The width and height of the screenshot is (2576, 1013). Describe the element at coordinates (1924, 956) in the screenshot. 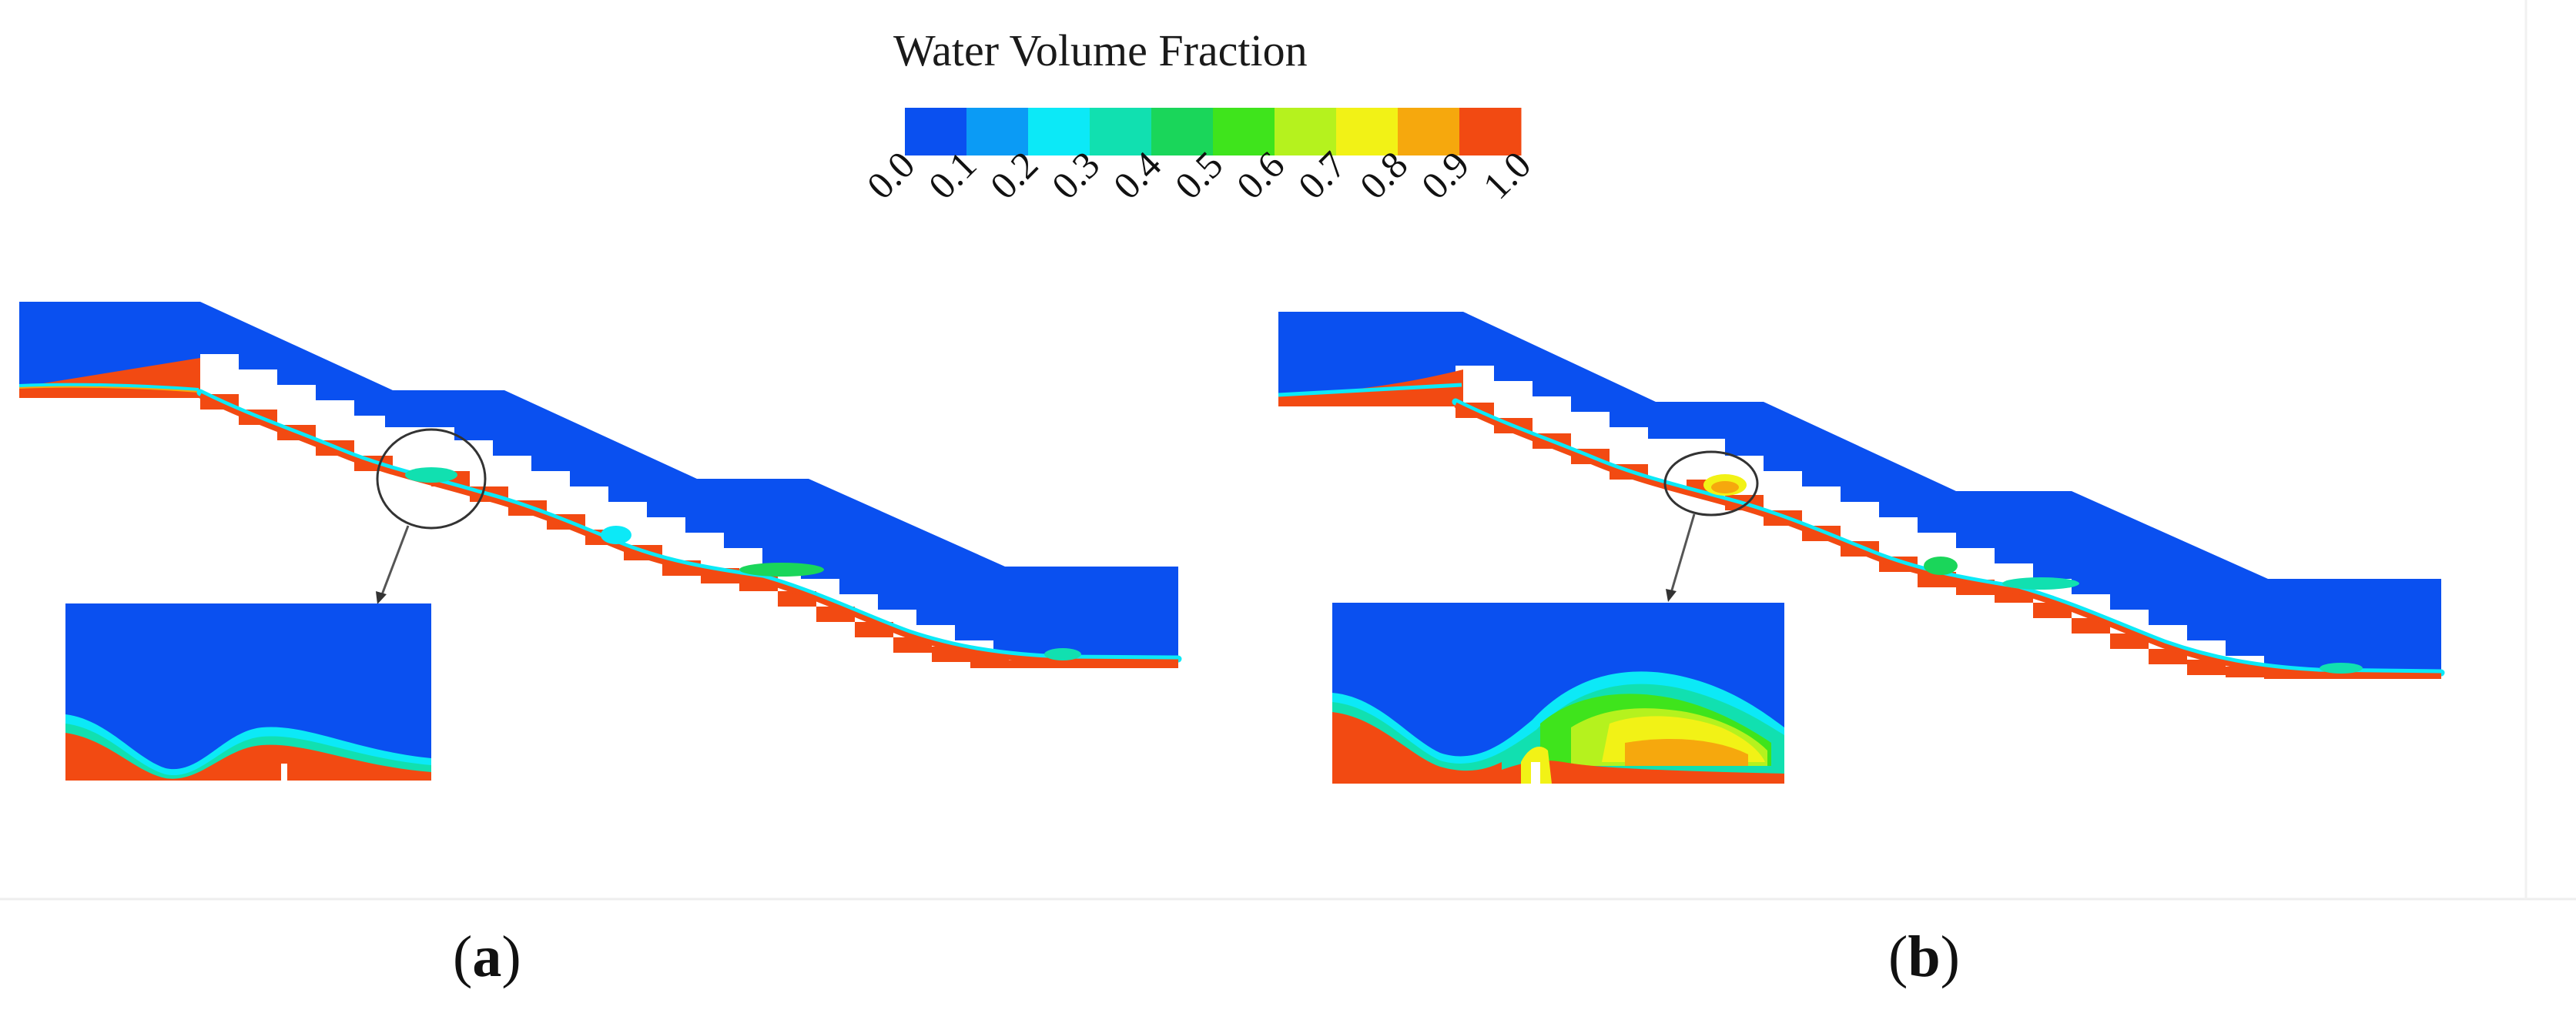

I see `panel-b-label: (b)` at that location.